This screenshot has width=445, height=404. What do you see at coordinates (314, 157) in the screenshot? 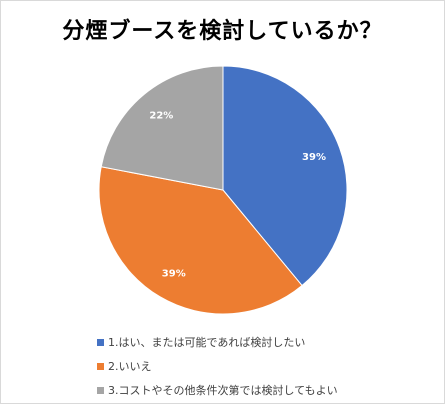
I see `data-label-1: 39%` at bounding box center [314, 157].